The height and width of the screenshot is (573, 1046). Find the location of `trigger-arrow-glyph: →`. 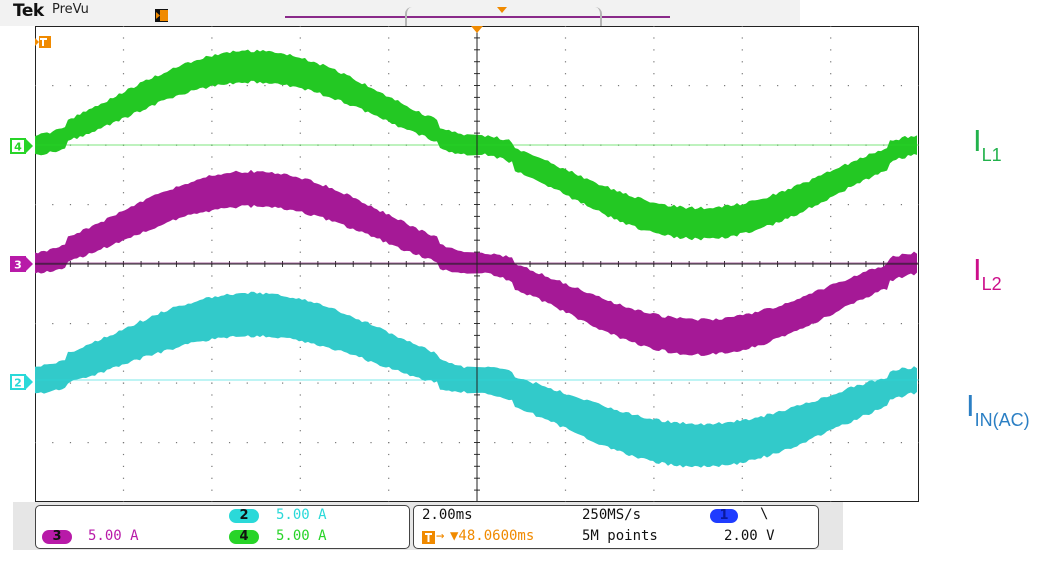

trigger-arrow-glyph: → is located at coordinates (440, 536).